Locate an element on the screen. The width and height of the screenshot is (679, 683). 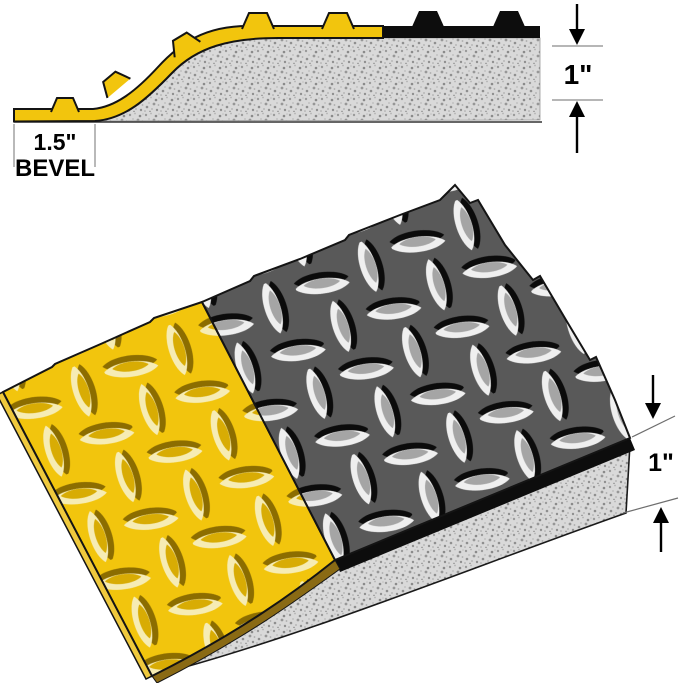
black-top-strip is located at coordinates (461, 24).